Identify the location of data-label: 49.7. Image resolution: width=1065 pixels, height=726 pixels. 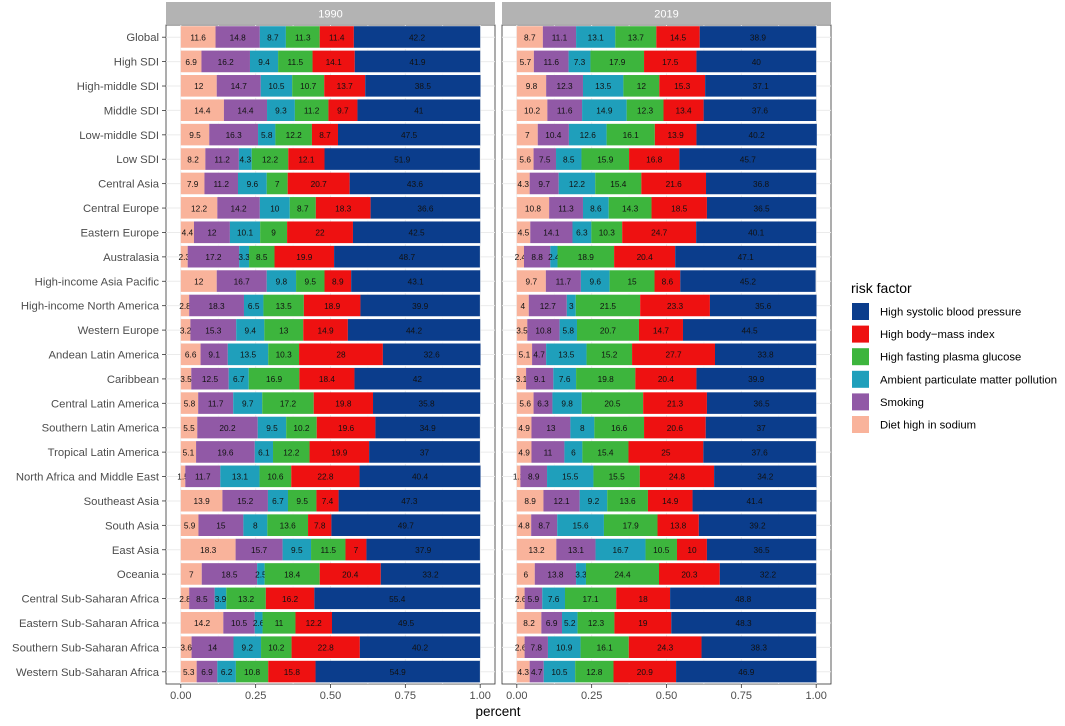
(406, 526).